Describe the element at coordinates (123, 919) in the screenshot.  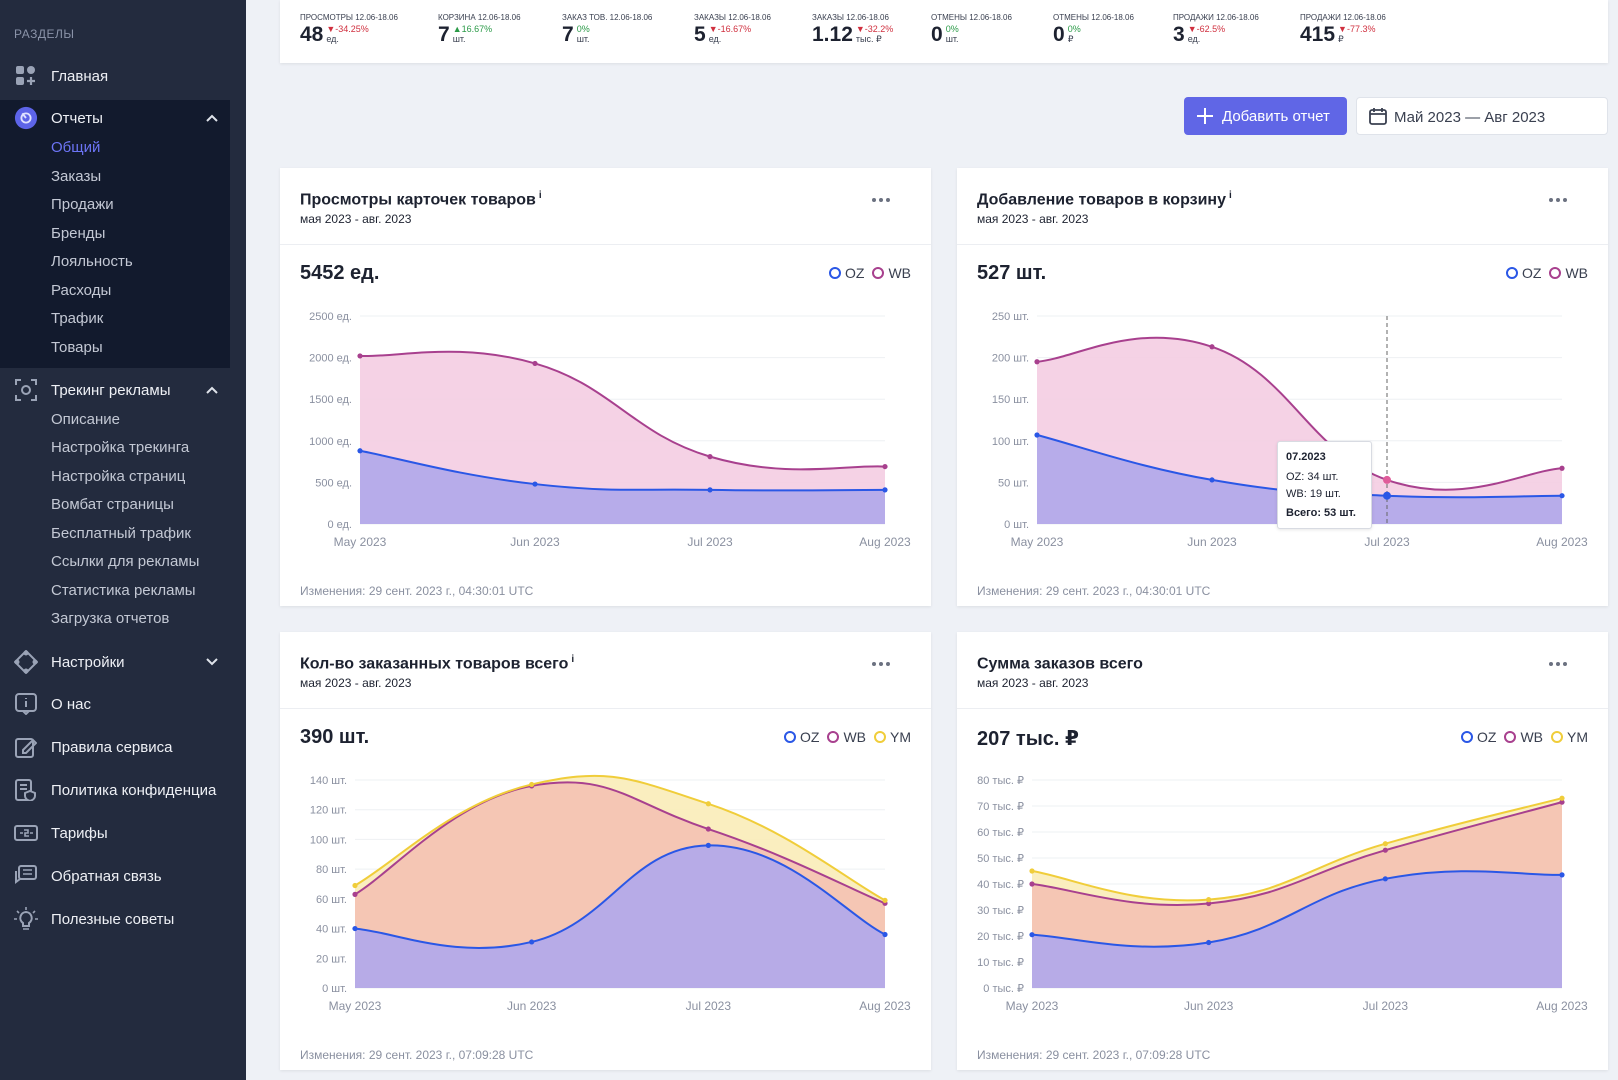
I see `sidebar-item-tips: Полезные советы` at that location.